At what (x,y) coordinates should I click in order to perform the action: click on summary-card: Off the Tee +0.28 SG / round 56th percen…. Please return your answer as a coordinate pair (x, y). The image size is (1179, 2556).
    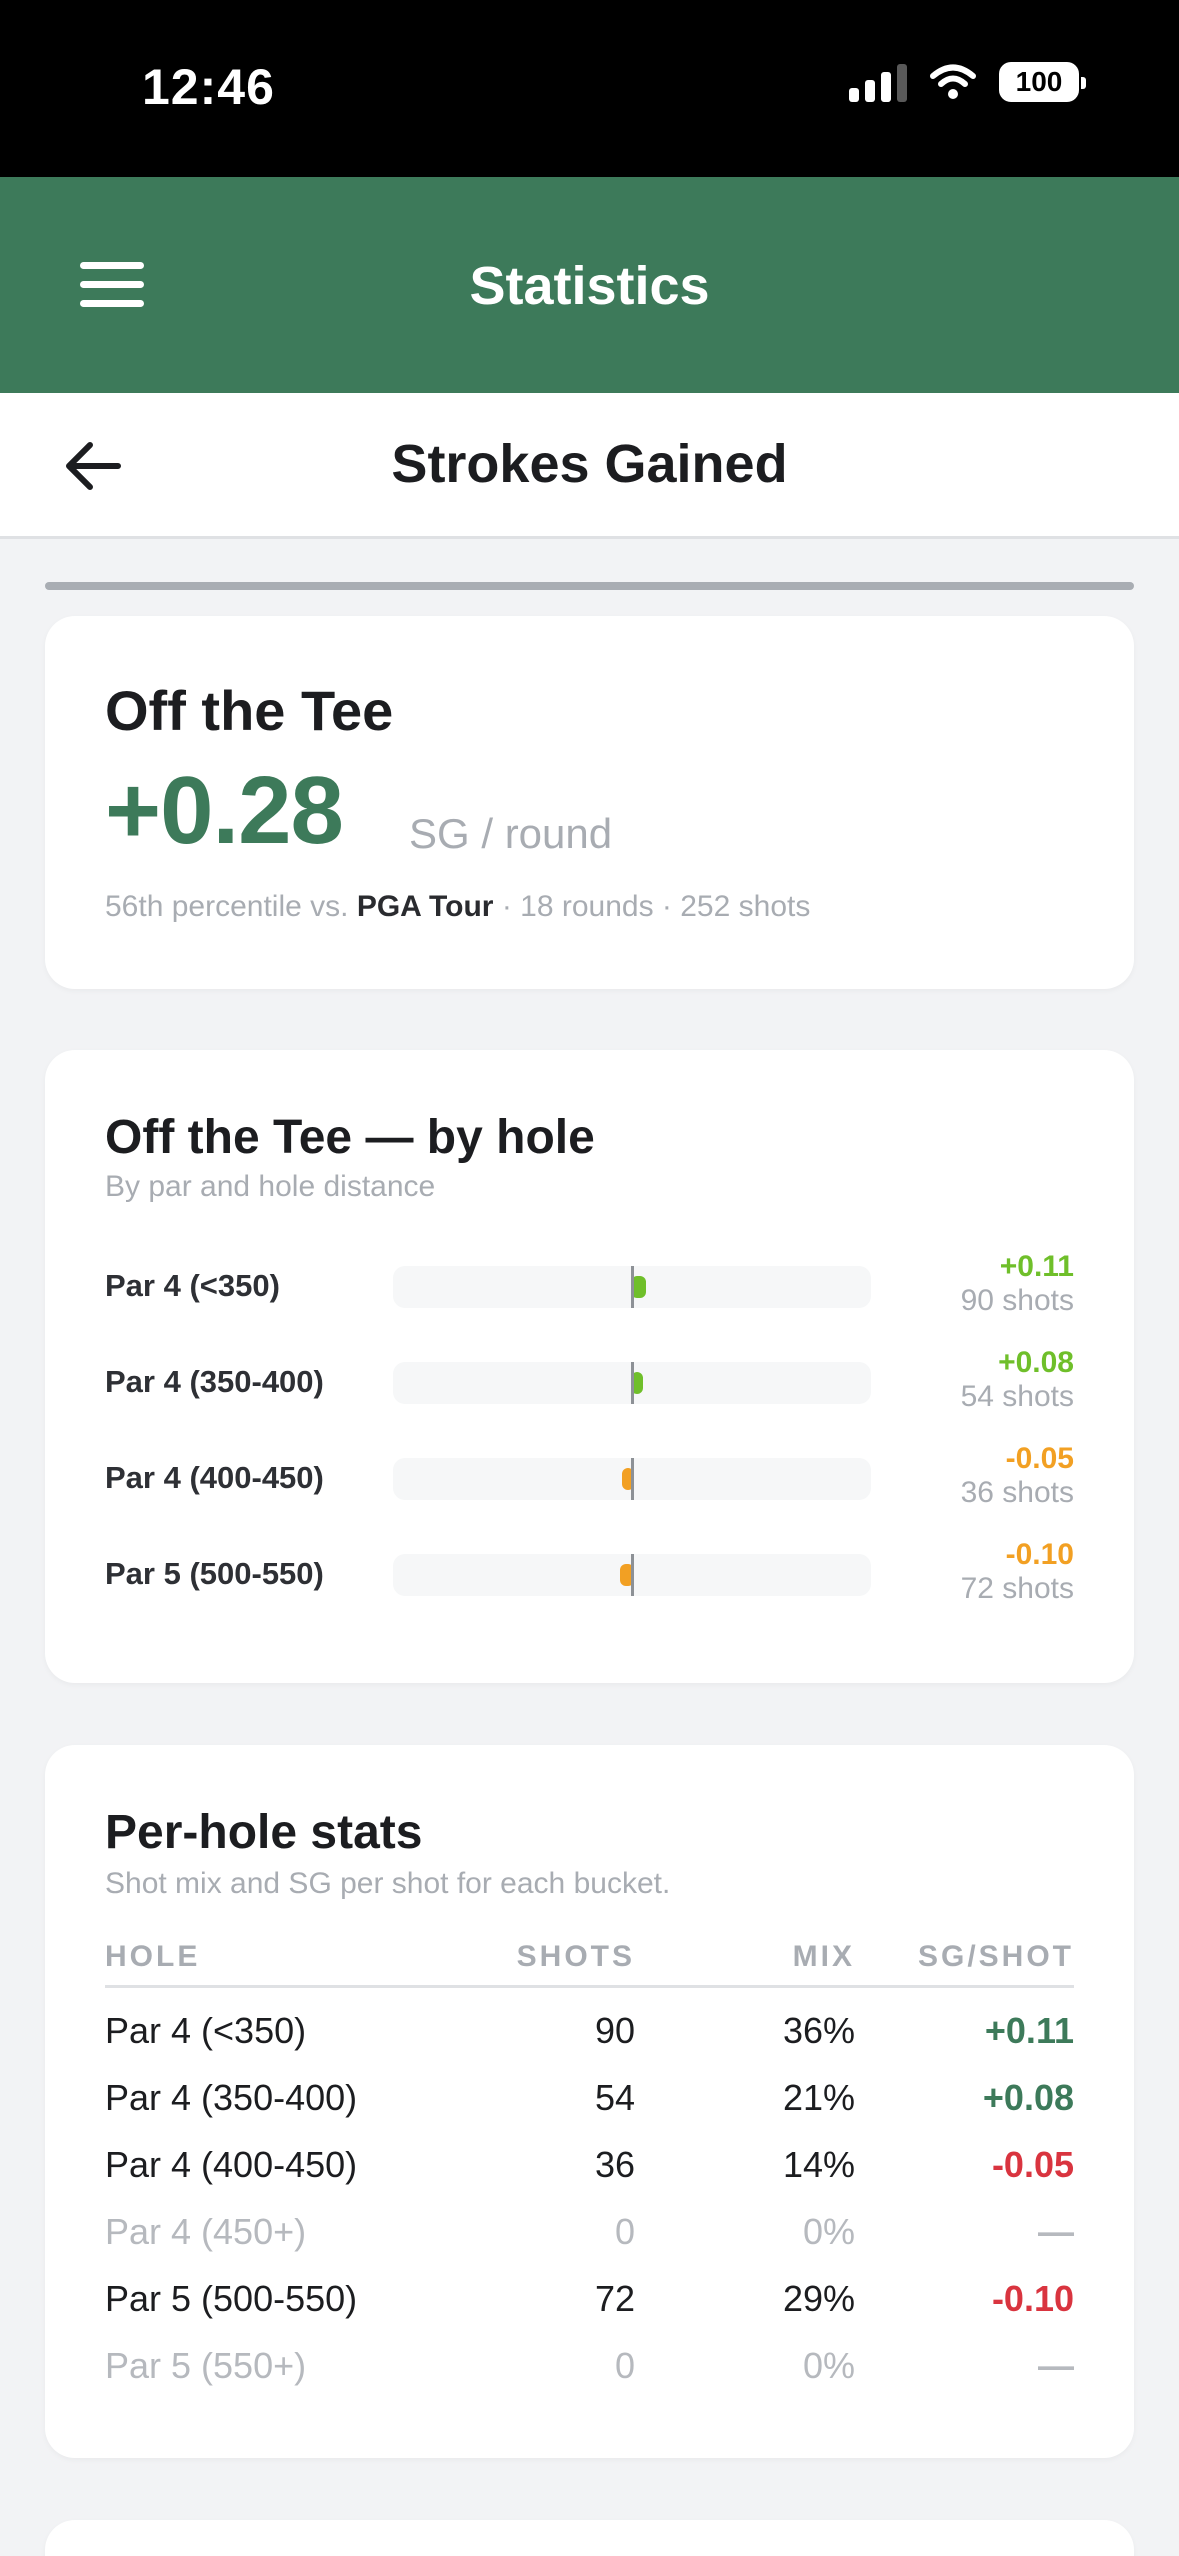
    Looking at the image, I should click on (589, 802).